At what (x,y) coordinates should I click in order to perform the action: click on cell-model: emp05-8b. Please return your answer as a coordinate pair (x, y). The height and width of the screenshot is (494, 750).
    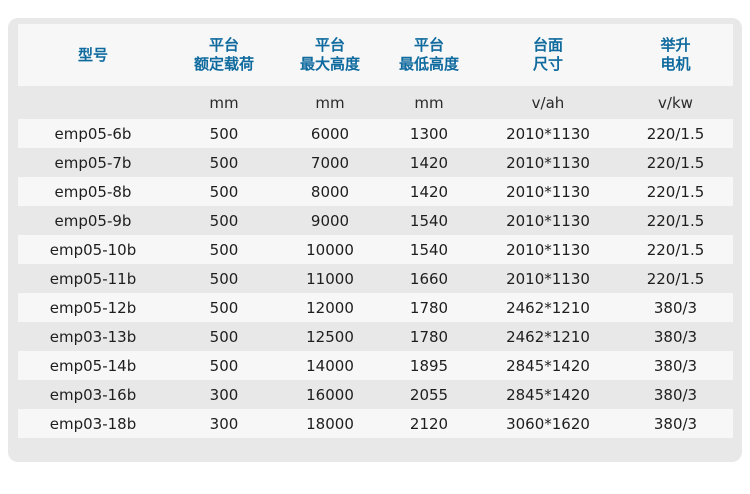
    Looking at the image, I should click on (93, 191).